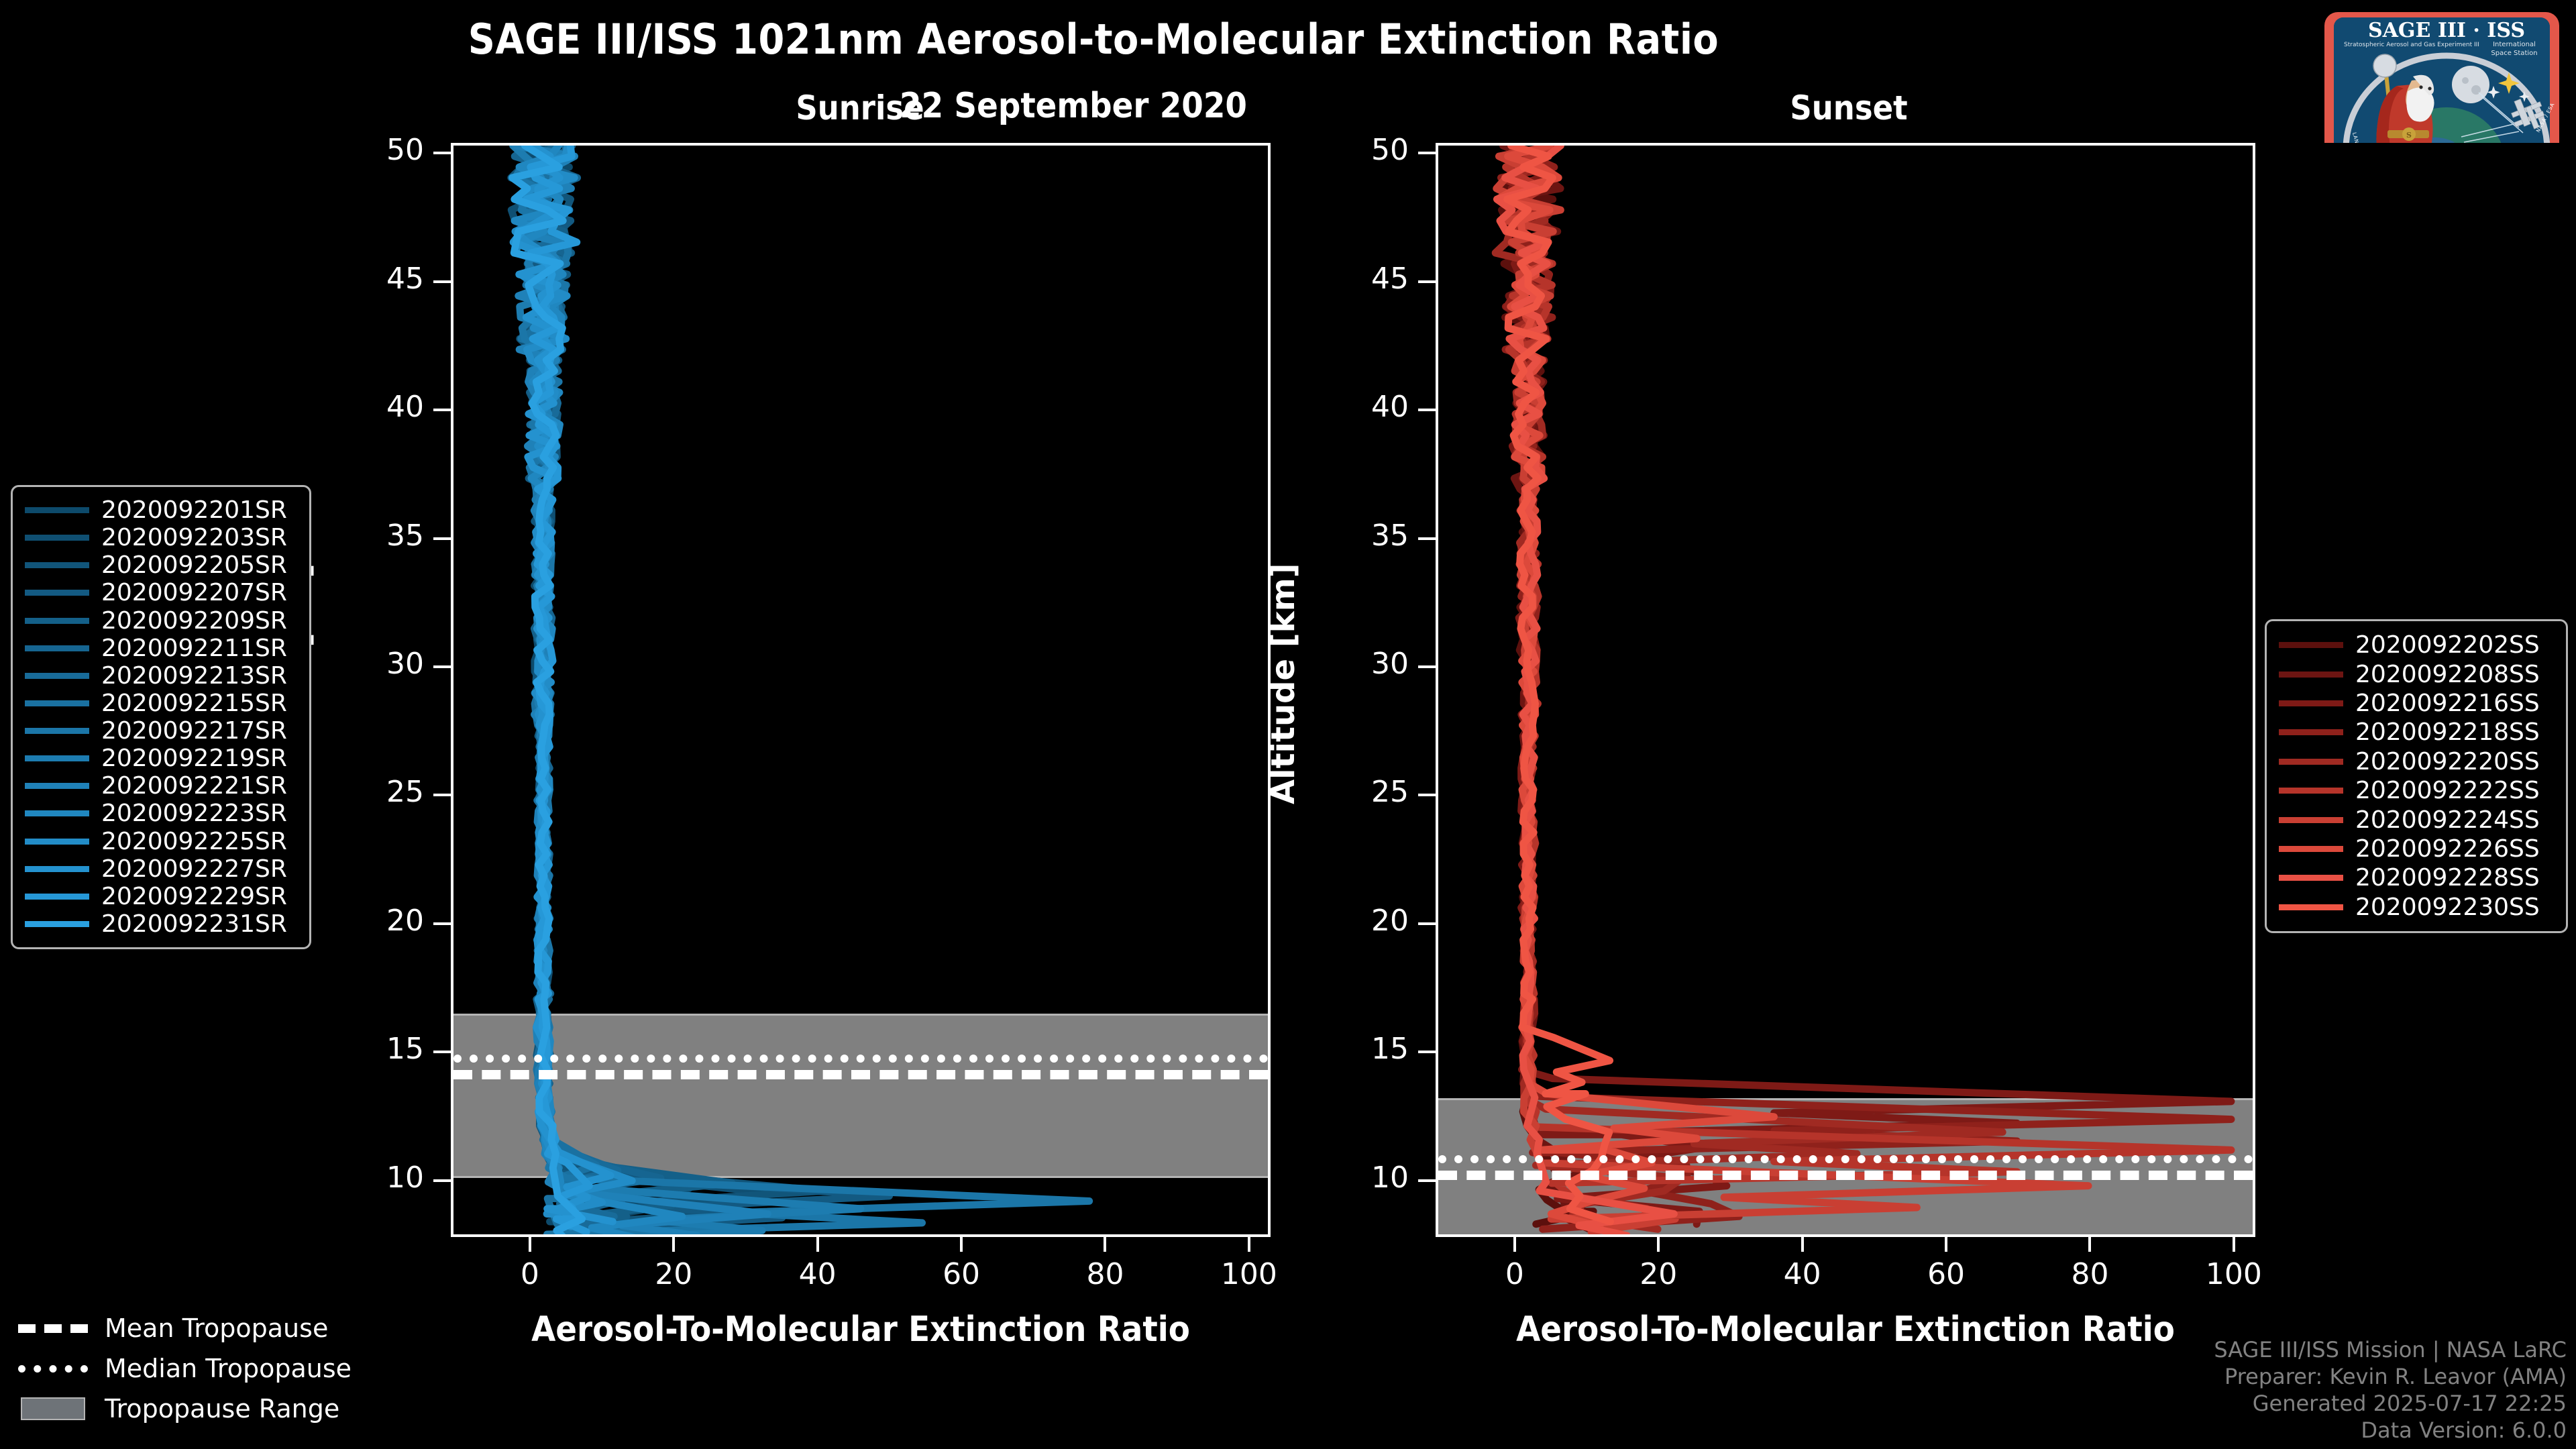 This screenshot has width=2576, height=1449. What do you see at coordinates (217, 1328) in the screenshot?
I see `tropopause-legend-label: Mean Tropopause` at bounding box center [217, 1328].